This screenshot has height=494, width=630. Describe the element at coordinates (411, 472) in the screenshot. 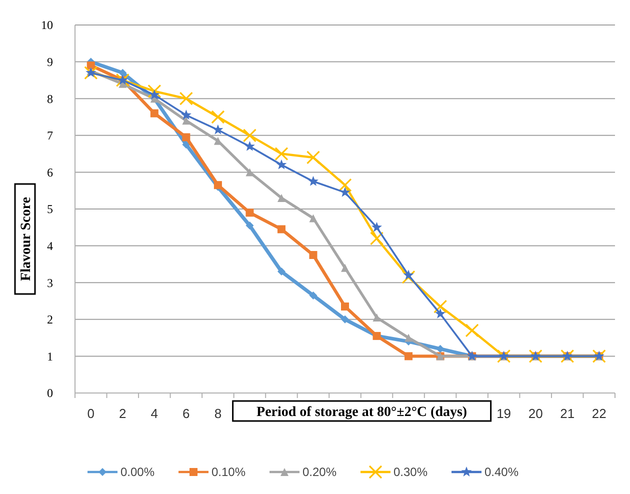

I see `legend-label: 0.30%` at that location.